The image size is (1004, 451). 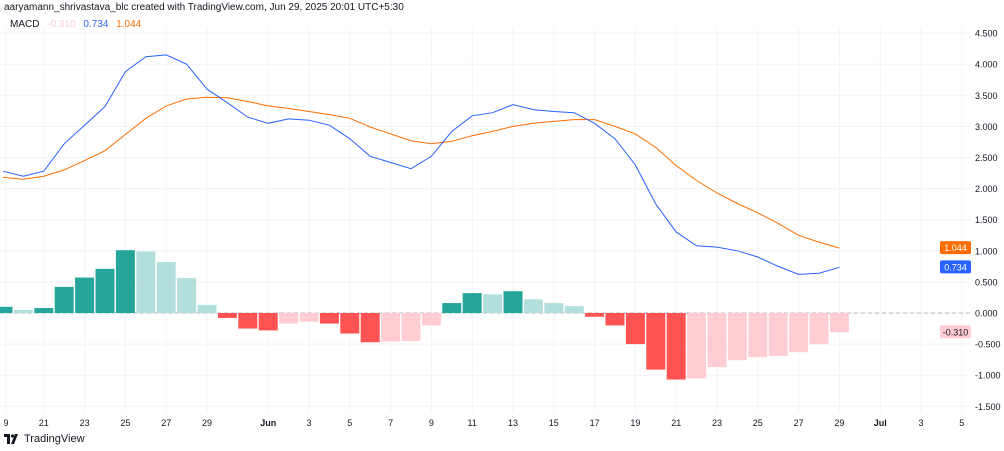 I want to click on legend-name: MACD, so click(x=25, y=24).